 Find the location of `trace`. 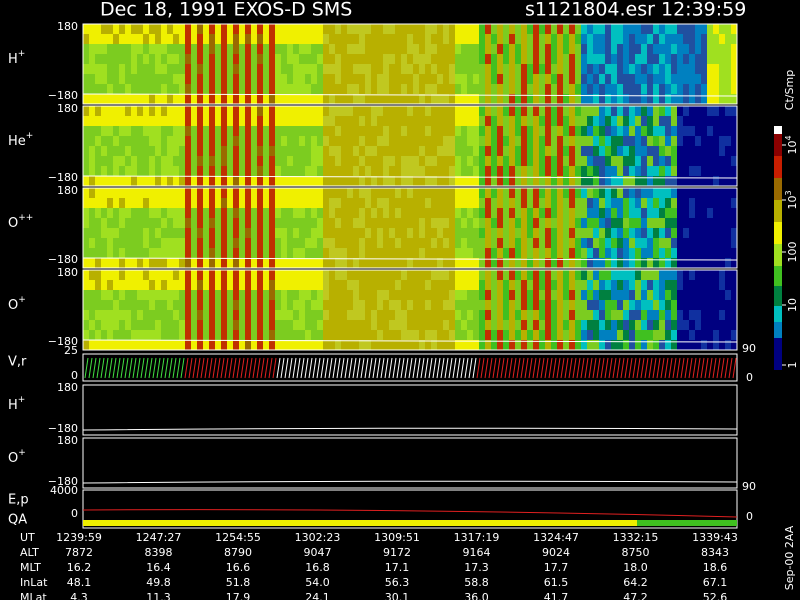

trace is located at coordinates (410, 95).